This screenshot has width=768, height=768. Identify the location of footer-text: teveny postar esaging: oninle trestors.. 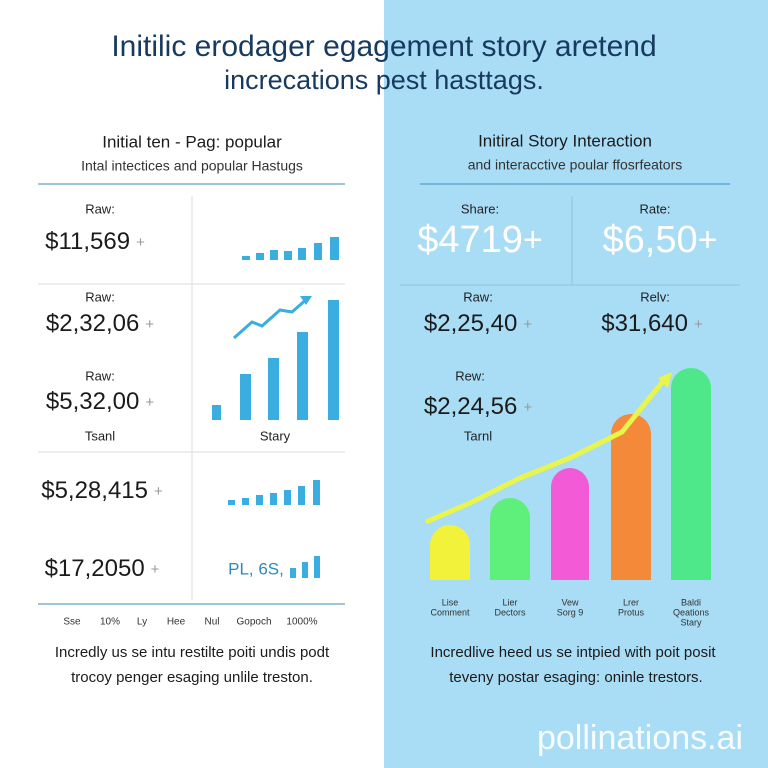
(575, 677).